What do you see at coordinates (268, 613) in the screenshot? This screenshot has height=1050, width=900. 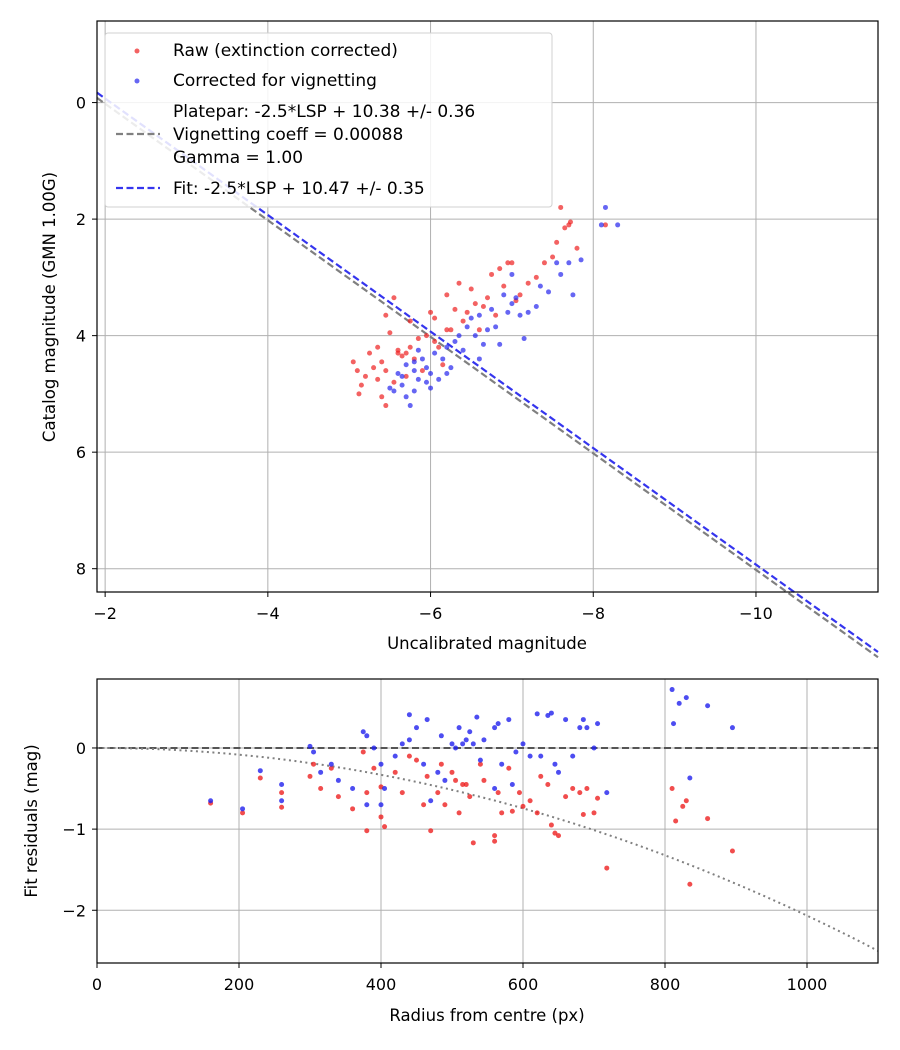 I see `top-x-tick-label: −4` at bounding box center [268, 613].